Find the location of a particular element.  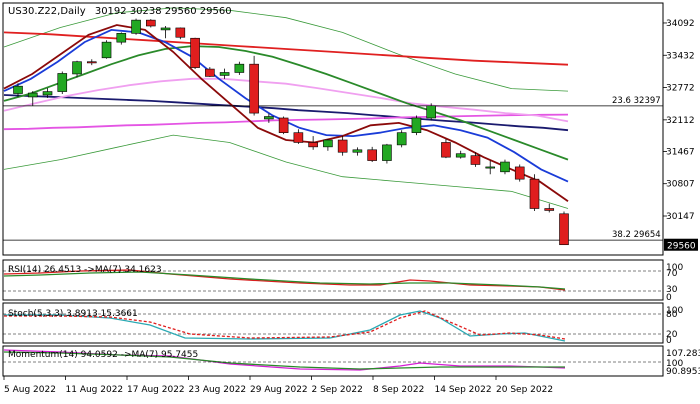

rsi-tick-70: 70 is located at coordinates (672, 274).